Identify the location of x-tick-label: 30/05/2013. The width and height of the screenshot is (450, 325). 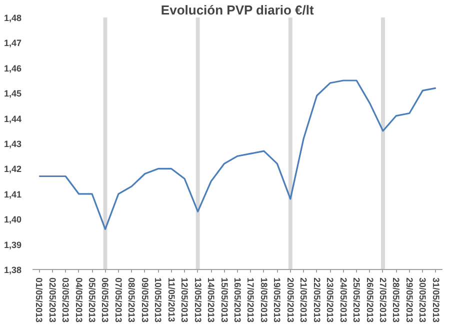
(423, 300).